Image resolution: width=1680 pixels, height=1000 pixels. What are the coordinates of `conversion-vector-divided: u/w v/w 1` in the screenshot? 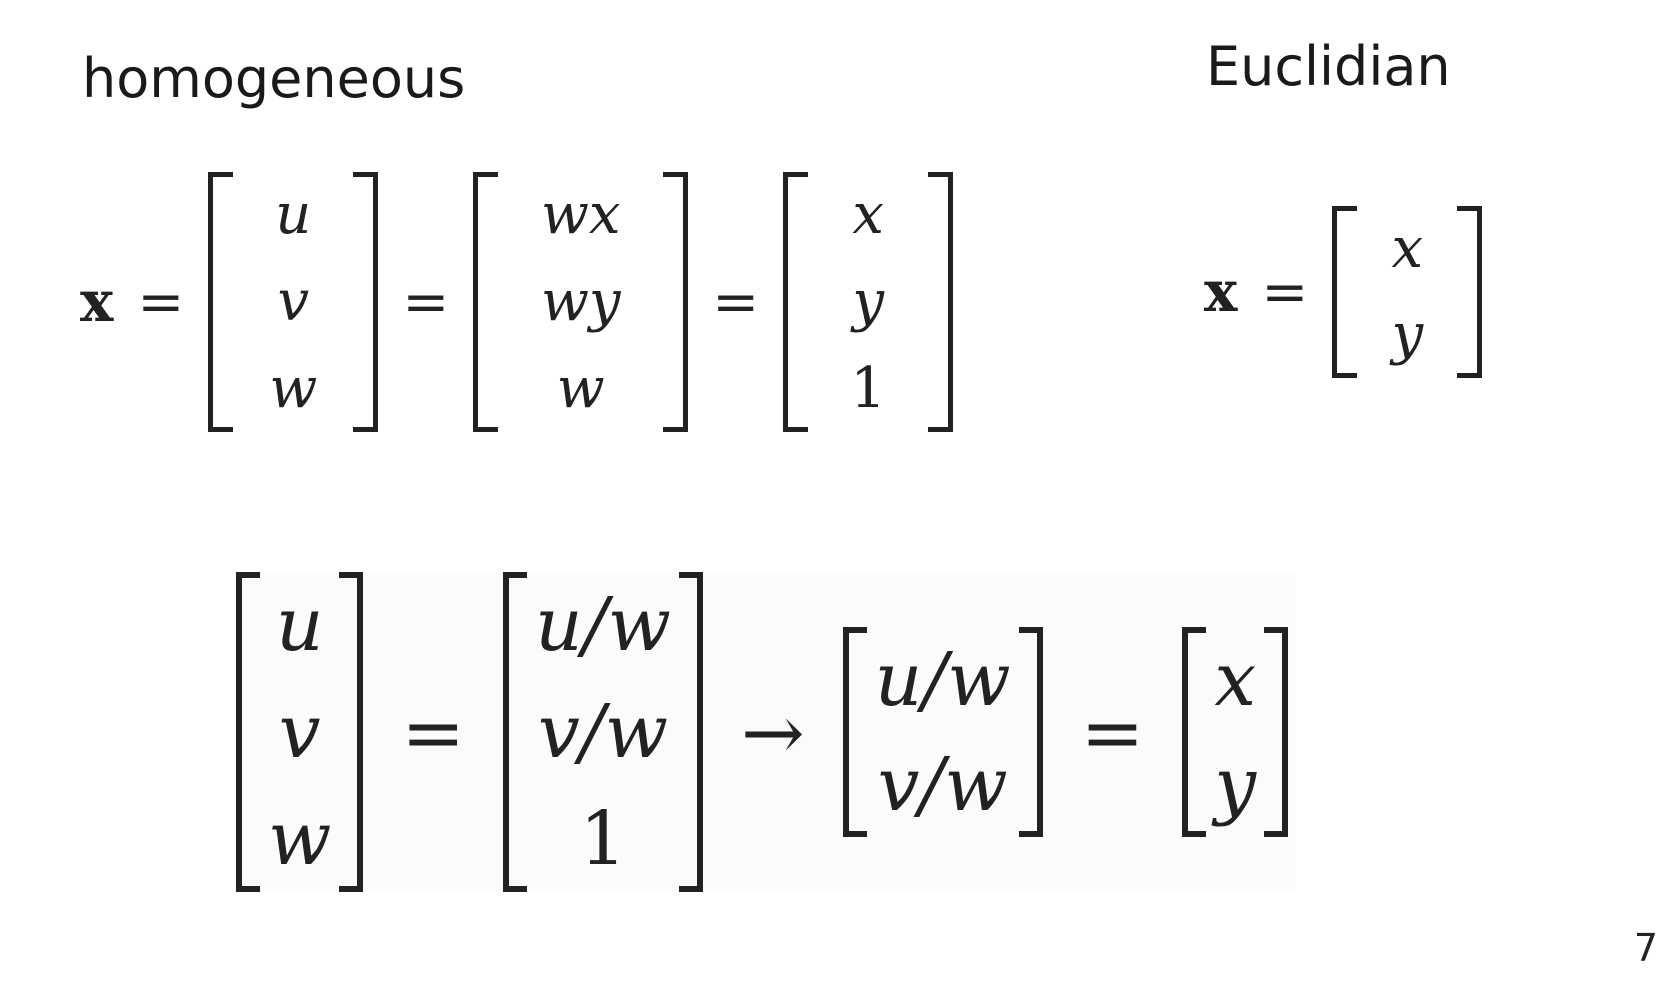 It's located at (603, 732).